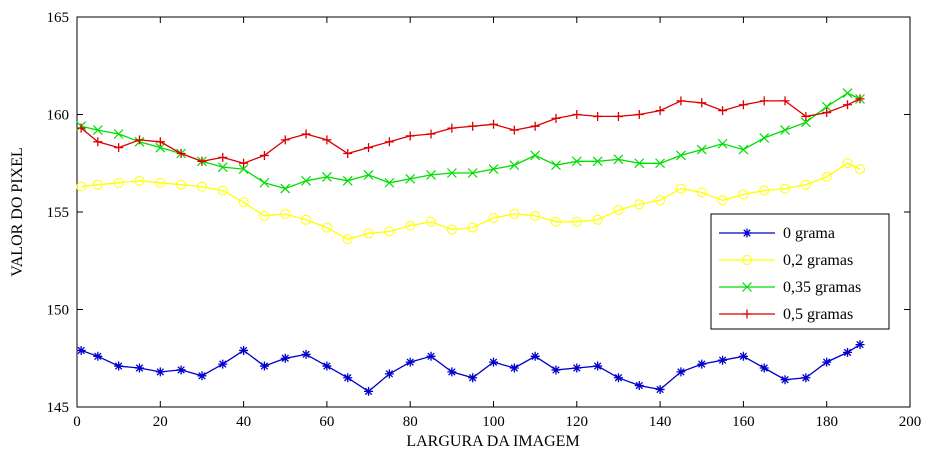  What do you see at coordinates (58, 408) in the screenshot?
I see `y-tick-label: 145` at bounding box center [58, 408].